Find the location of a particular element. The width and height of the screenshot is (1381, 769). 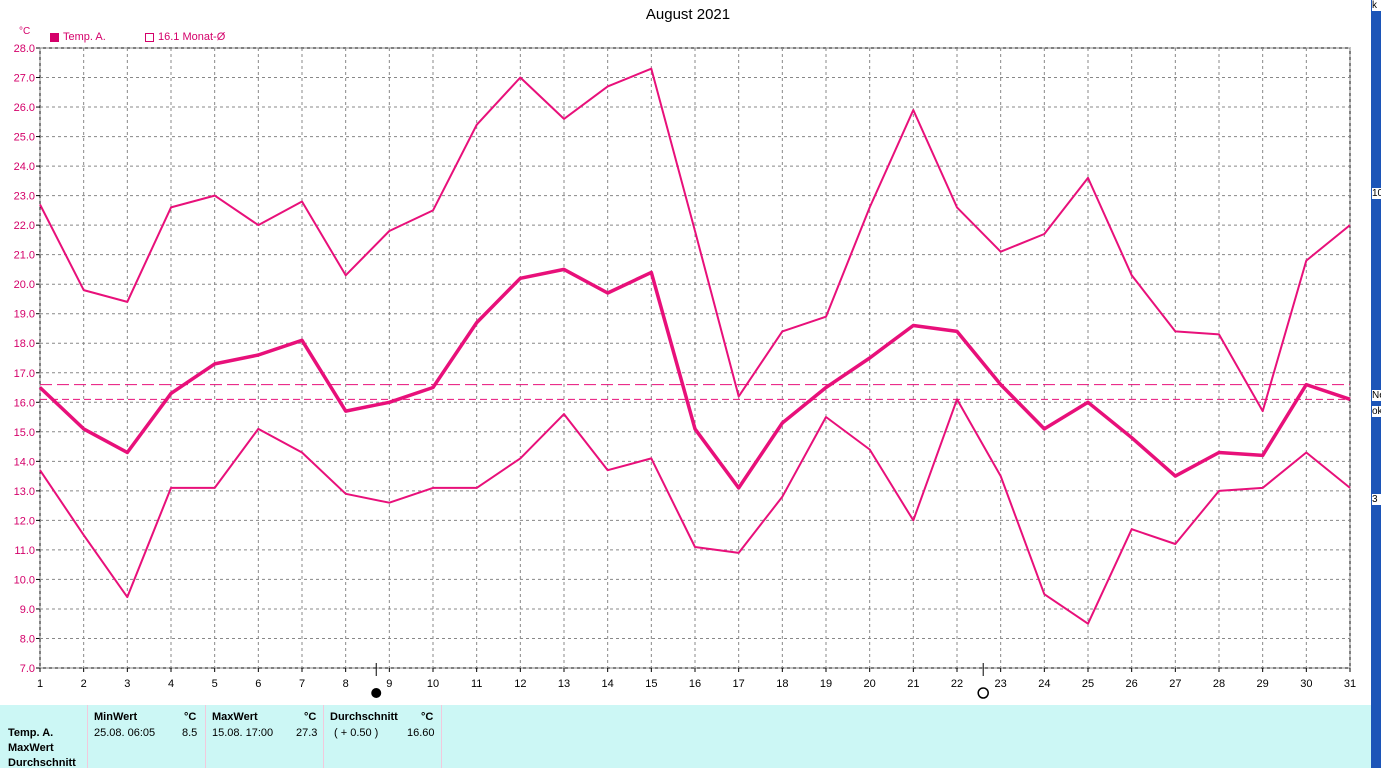

edge-fragment: ok is located at coordinates (1376, 411).